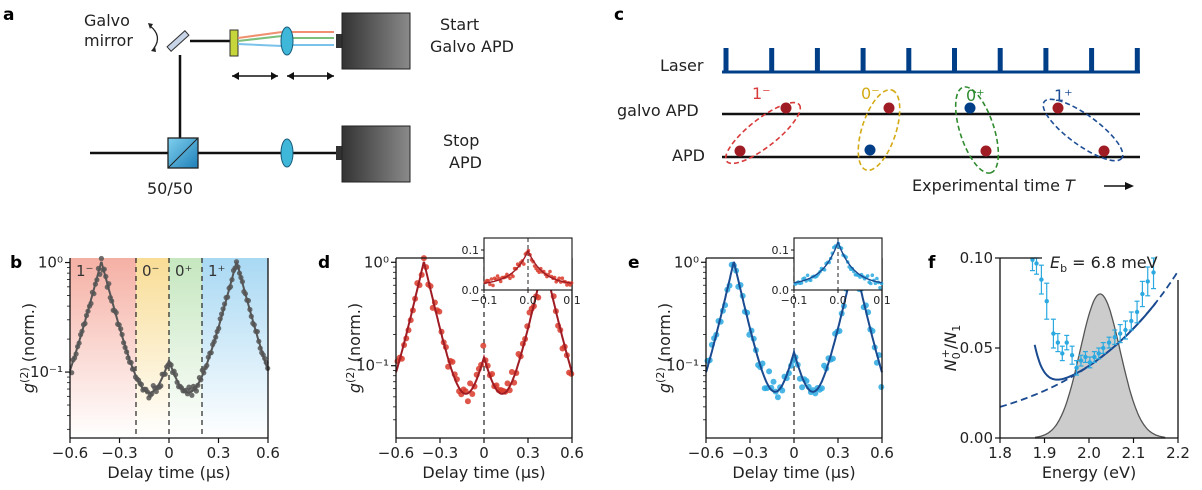 This screenshot has height=490, width=1202. What do you see at coordinates (154, 37) in the screenshot?
I see `rotation-arrow-icon` at bounding box center [154, 37].